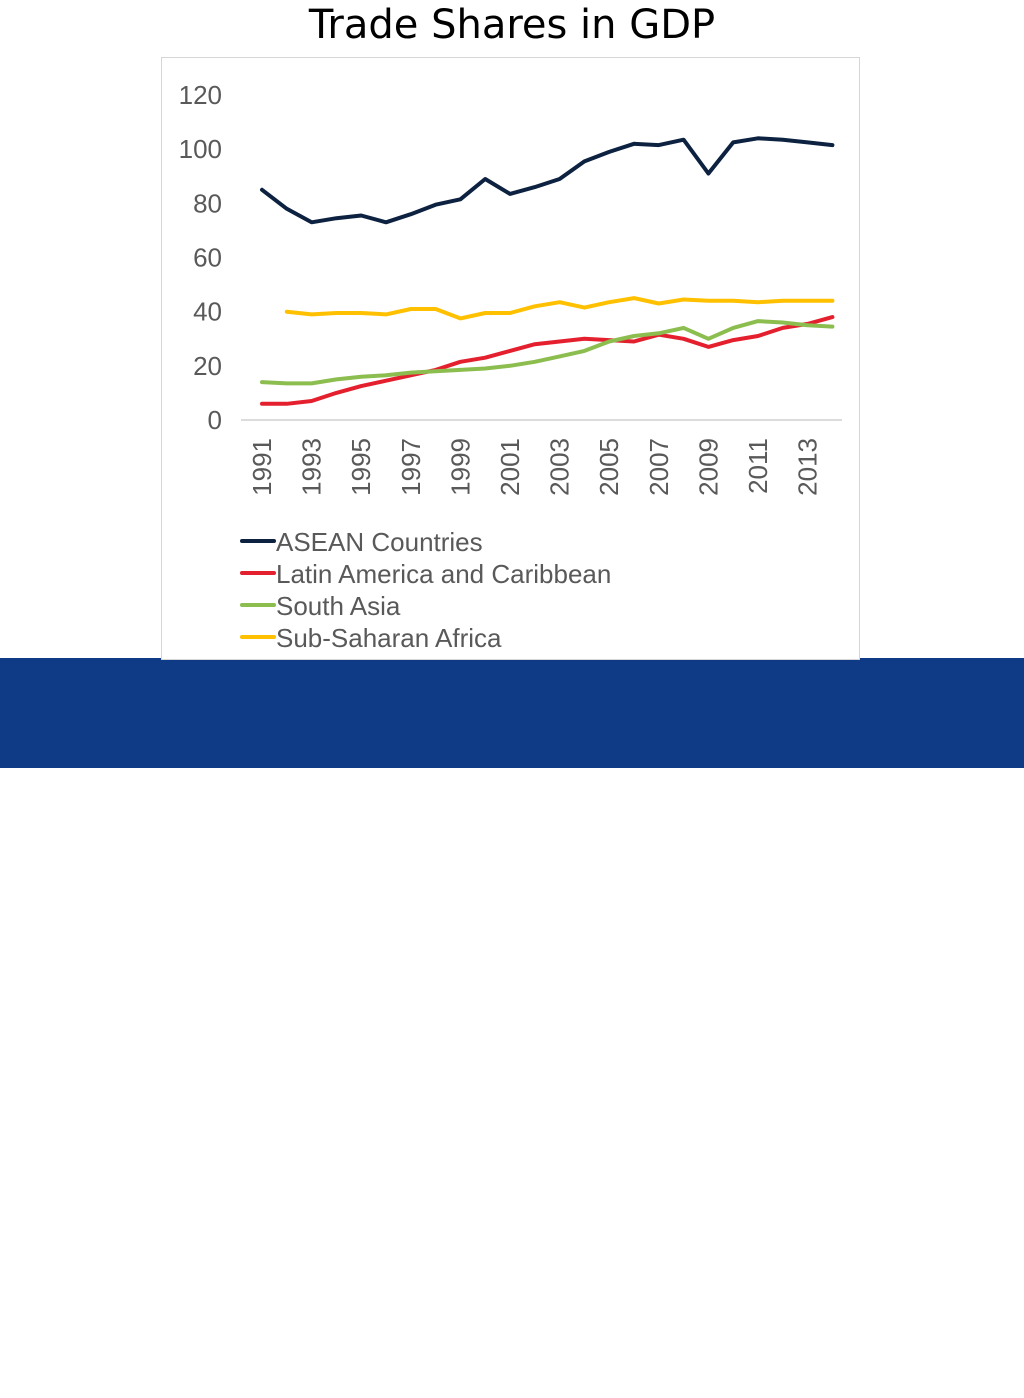 This screenshot has width=1024, height=1398. Describe the element at coordinates (460, 467) in the screenshot. I see `x-tick-label: 1999` at that location.